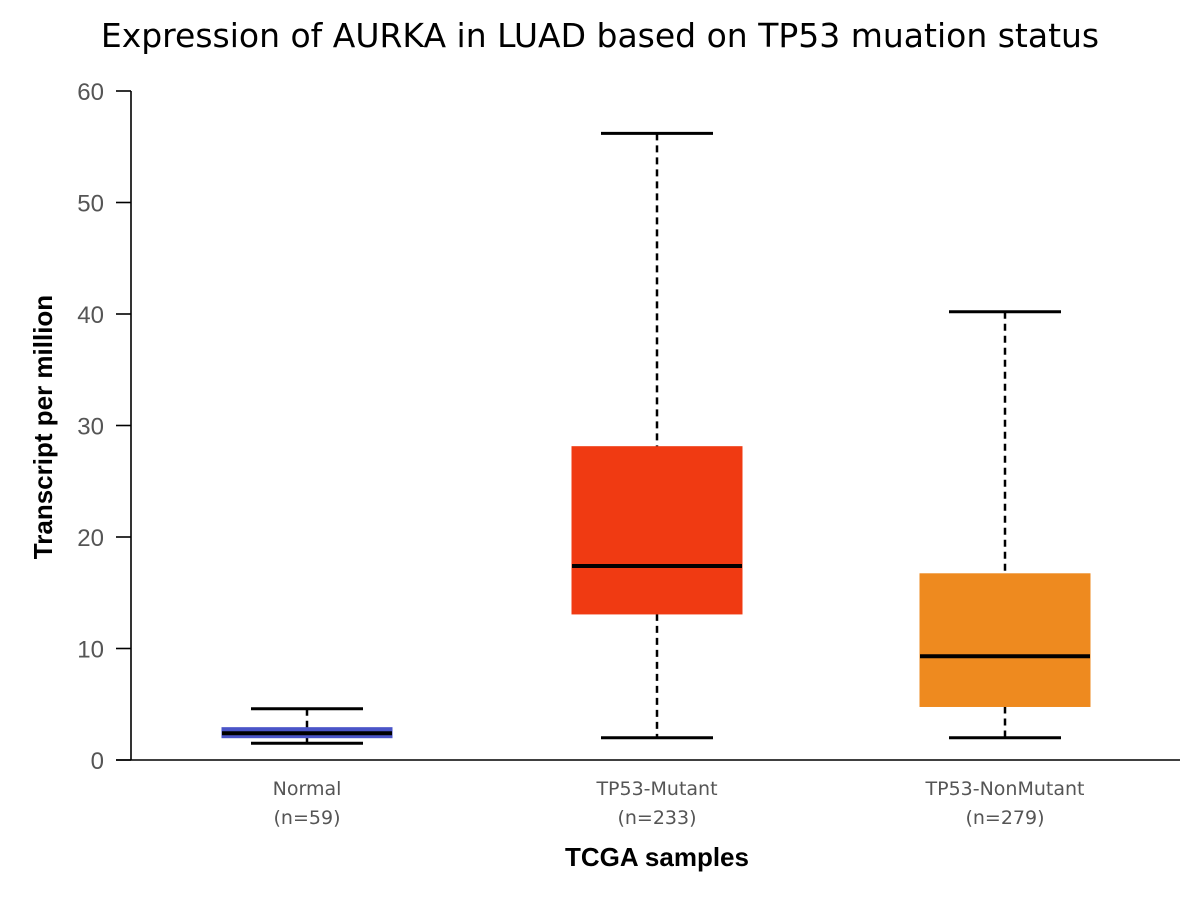 This screenshot has height=900, width=1200. What do you see at coordinates (1005, 789) in the screenshot?
I see `x-tick-label-name: TP53-NonMutant` at bounding box center [1005, 789].